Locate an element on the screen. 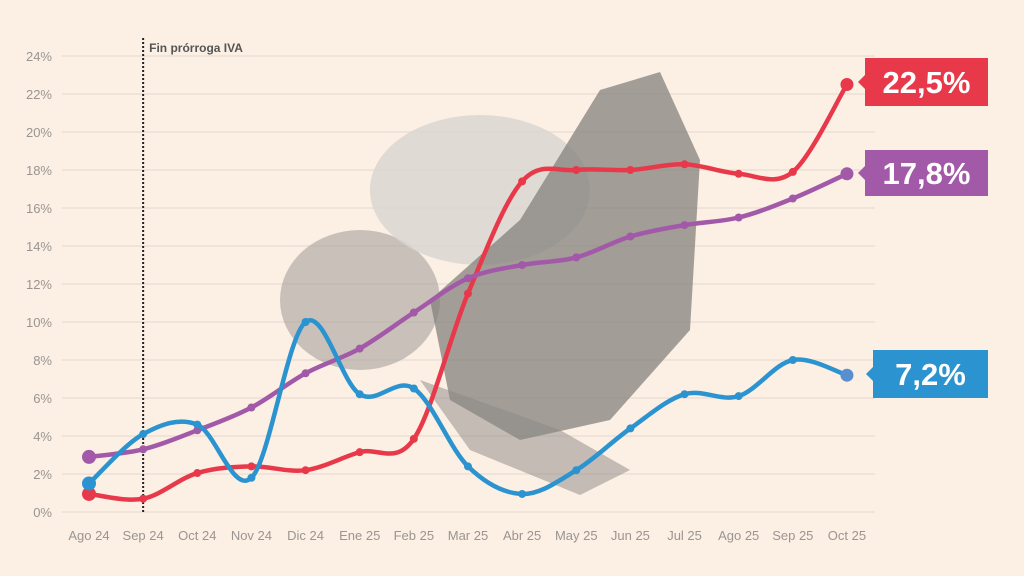 This screenshot has height=576, width=1024. y-tick-label: 14% is located at coordinates (39, 246).